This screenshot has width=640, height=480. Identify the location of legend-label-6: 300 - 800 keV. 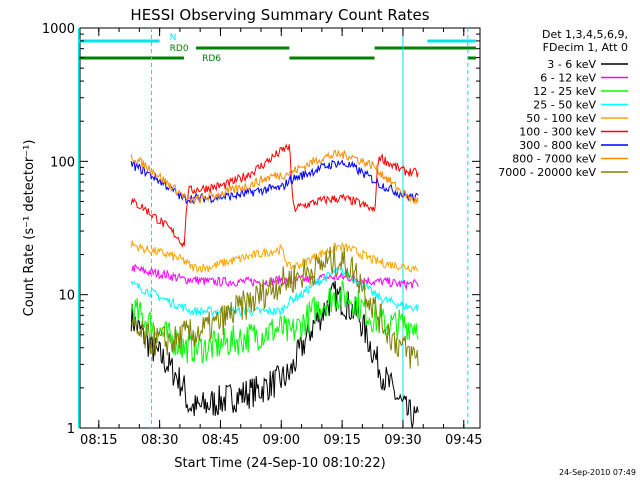
(557, 145).